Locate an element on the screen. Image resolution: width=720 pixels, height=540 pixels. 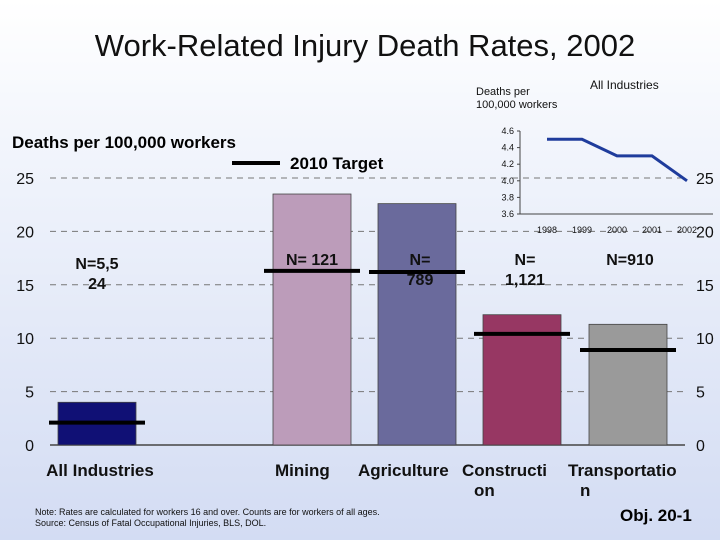
category-label-line: Agriculture is located at coordinates (403, 470).